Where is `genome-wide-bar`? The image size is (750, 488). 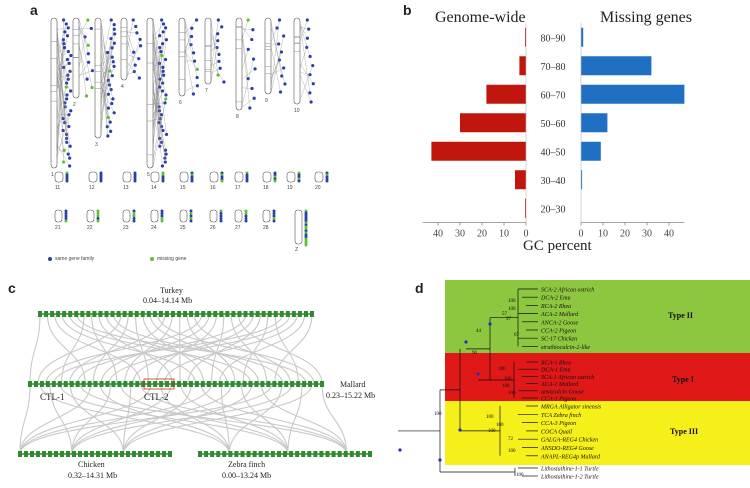
genome-wide-bar is located at coordinates (493, 123).